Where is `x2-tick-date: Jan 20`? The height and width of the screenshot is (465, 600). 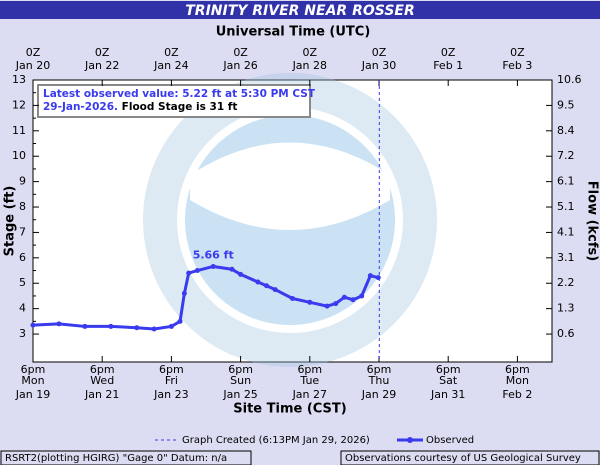
x2-tick-date: Jan 20 is located at coordinates (32, 65).